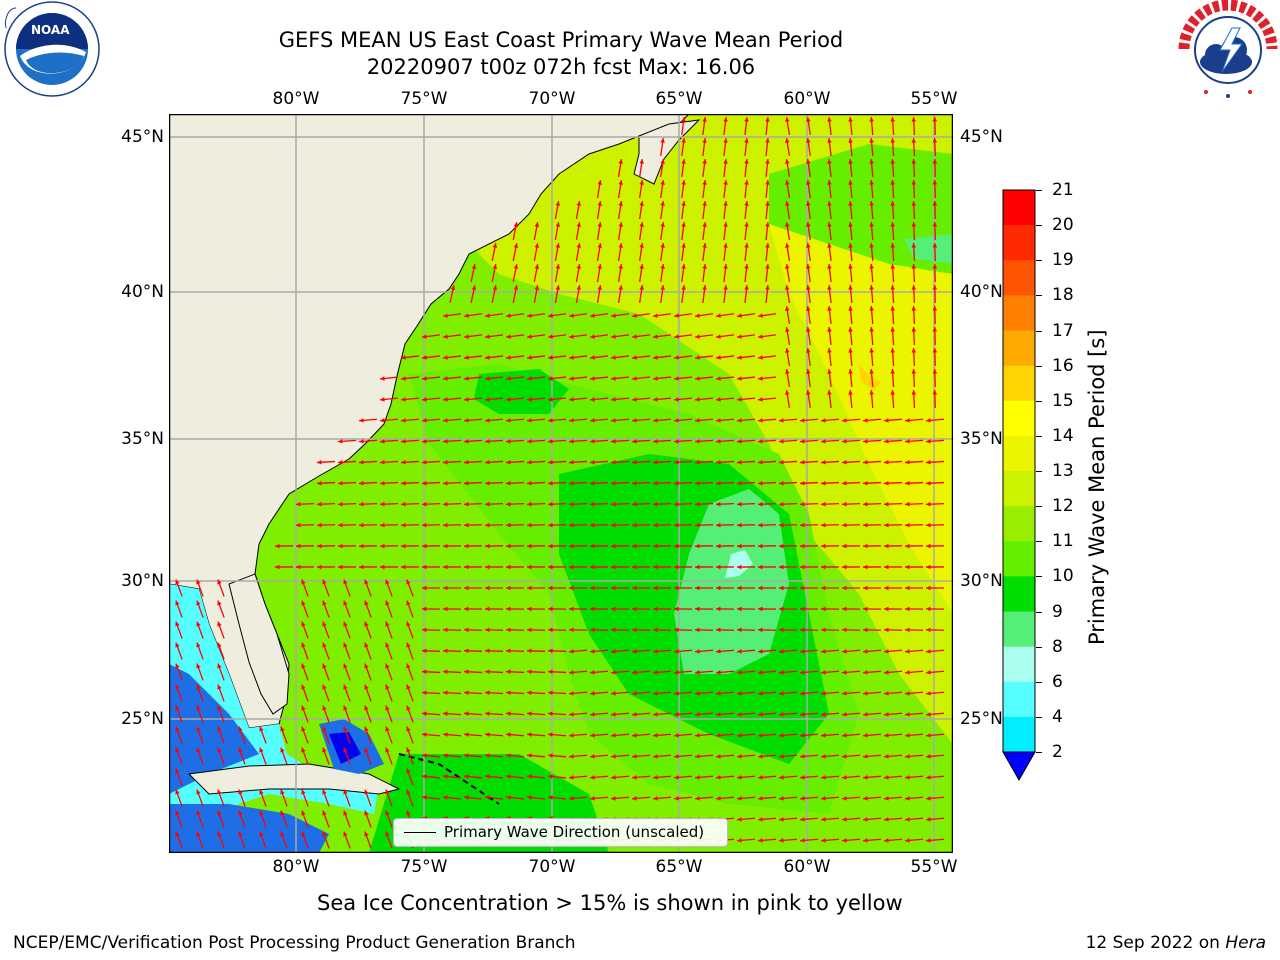 Image resolution: width=1280 pixels, height=960 pixels. Describe the element at coordinates (1155, 943) in the screenshot. I see `footer-date-text: 12 Sep 2022 on` at that location.